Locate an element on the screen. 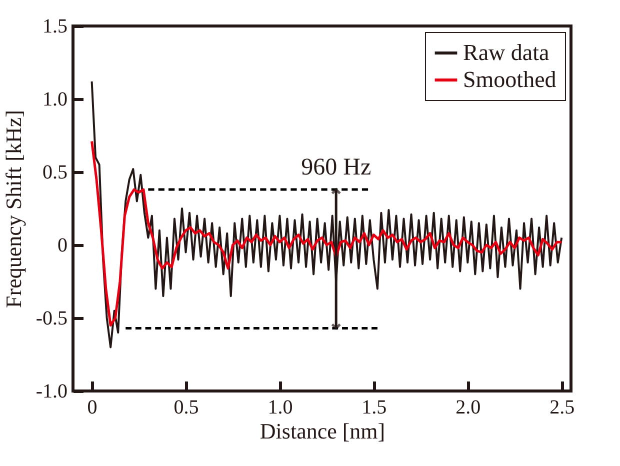 The height and width of the screenshot is (466, 620). x-tick-label: 2.5 is located at coordinates (562, 407).